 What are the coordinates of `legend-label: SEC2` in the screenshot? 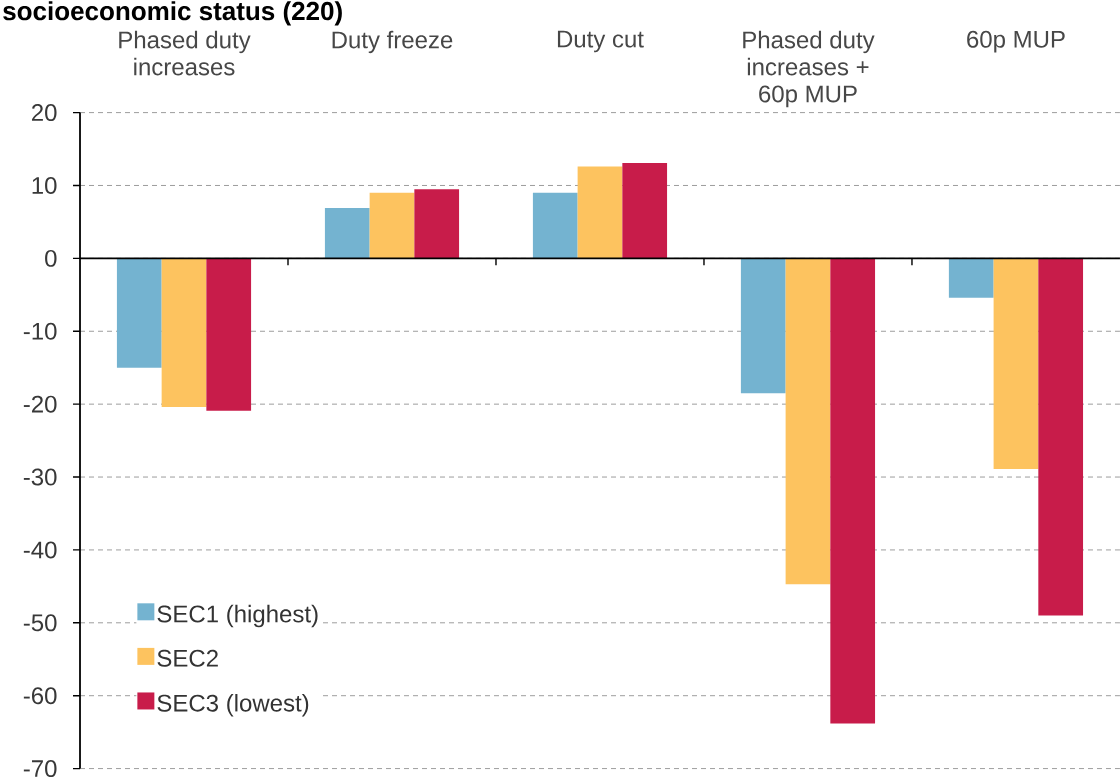 It's located at (187, 658).